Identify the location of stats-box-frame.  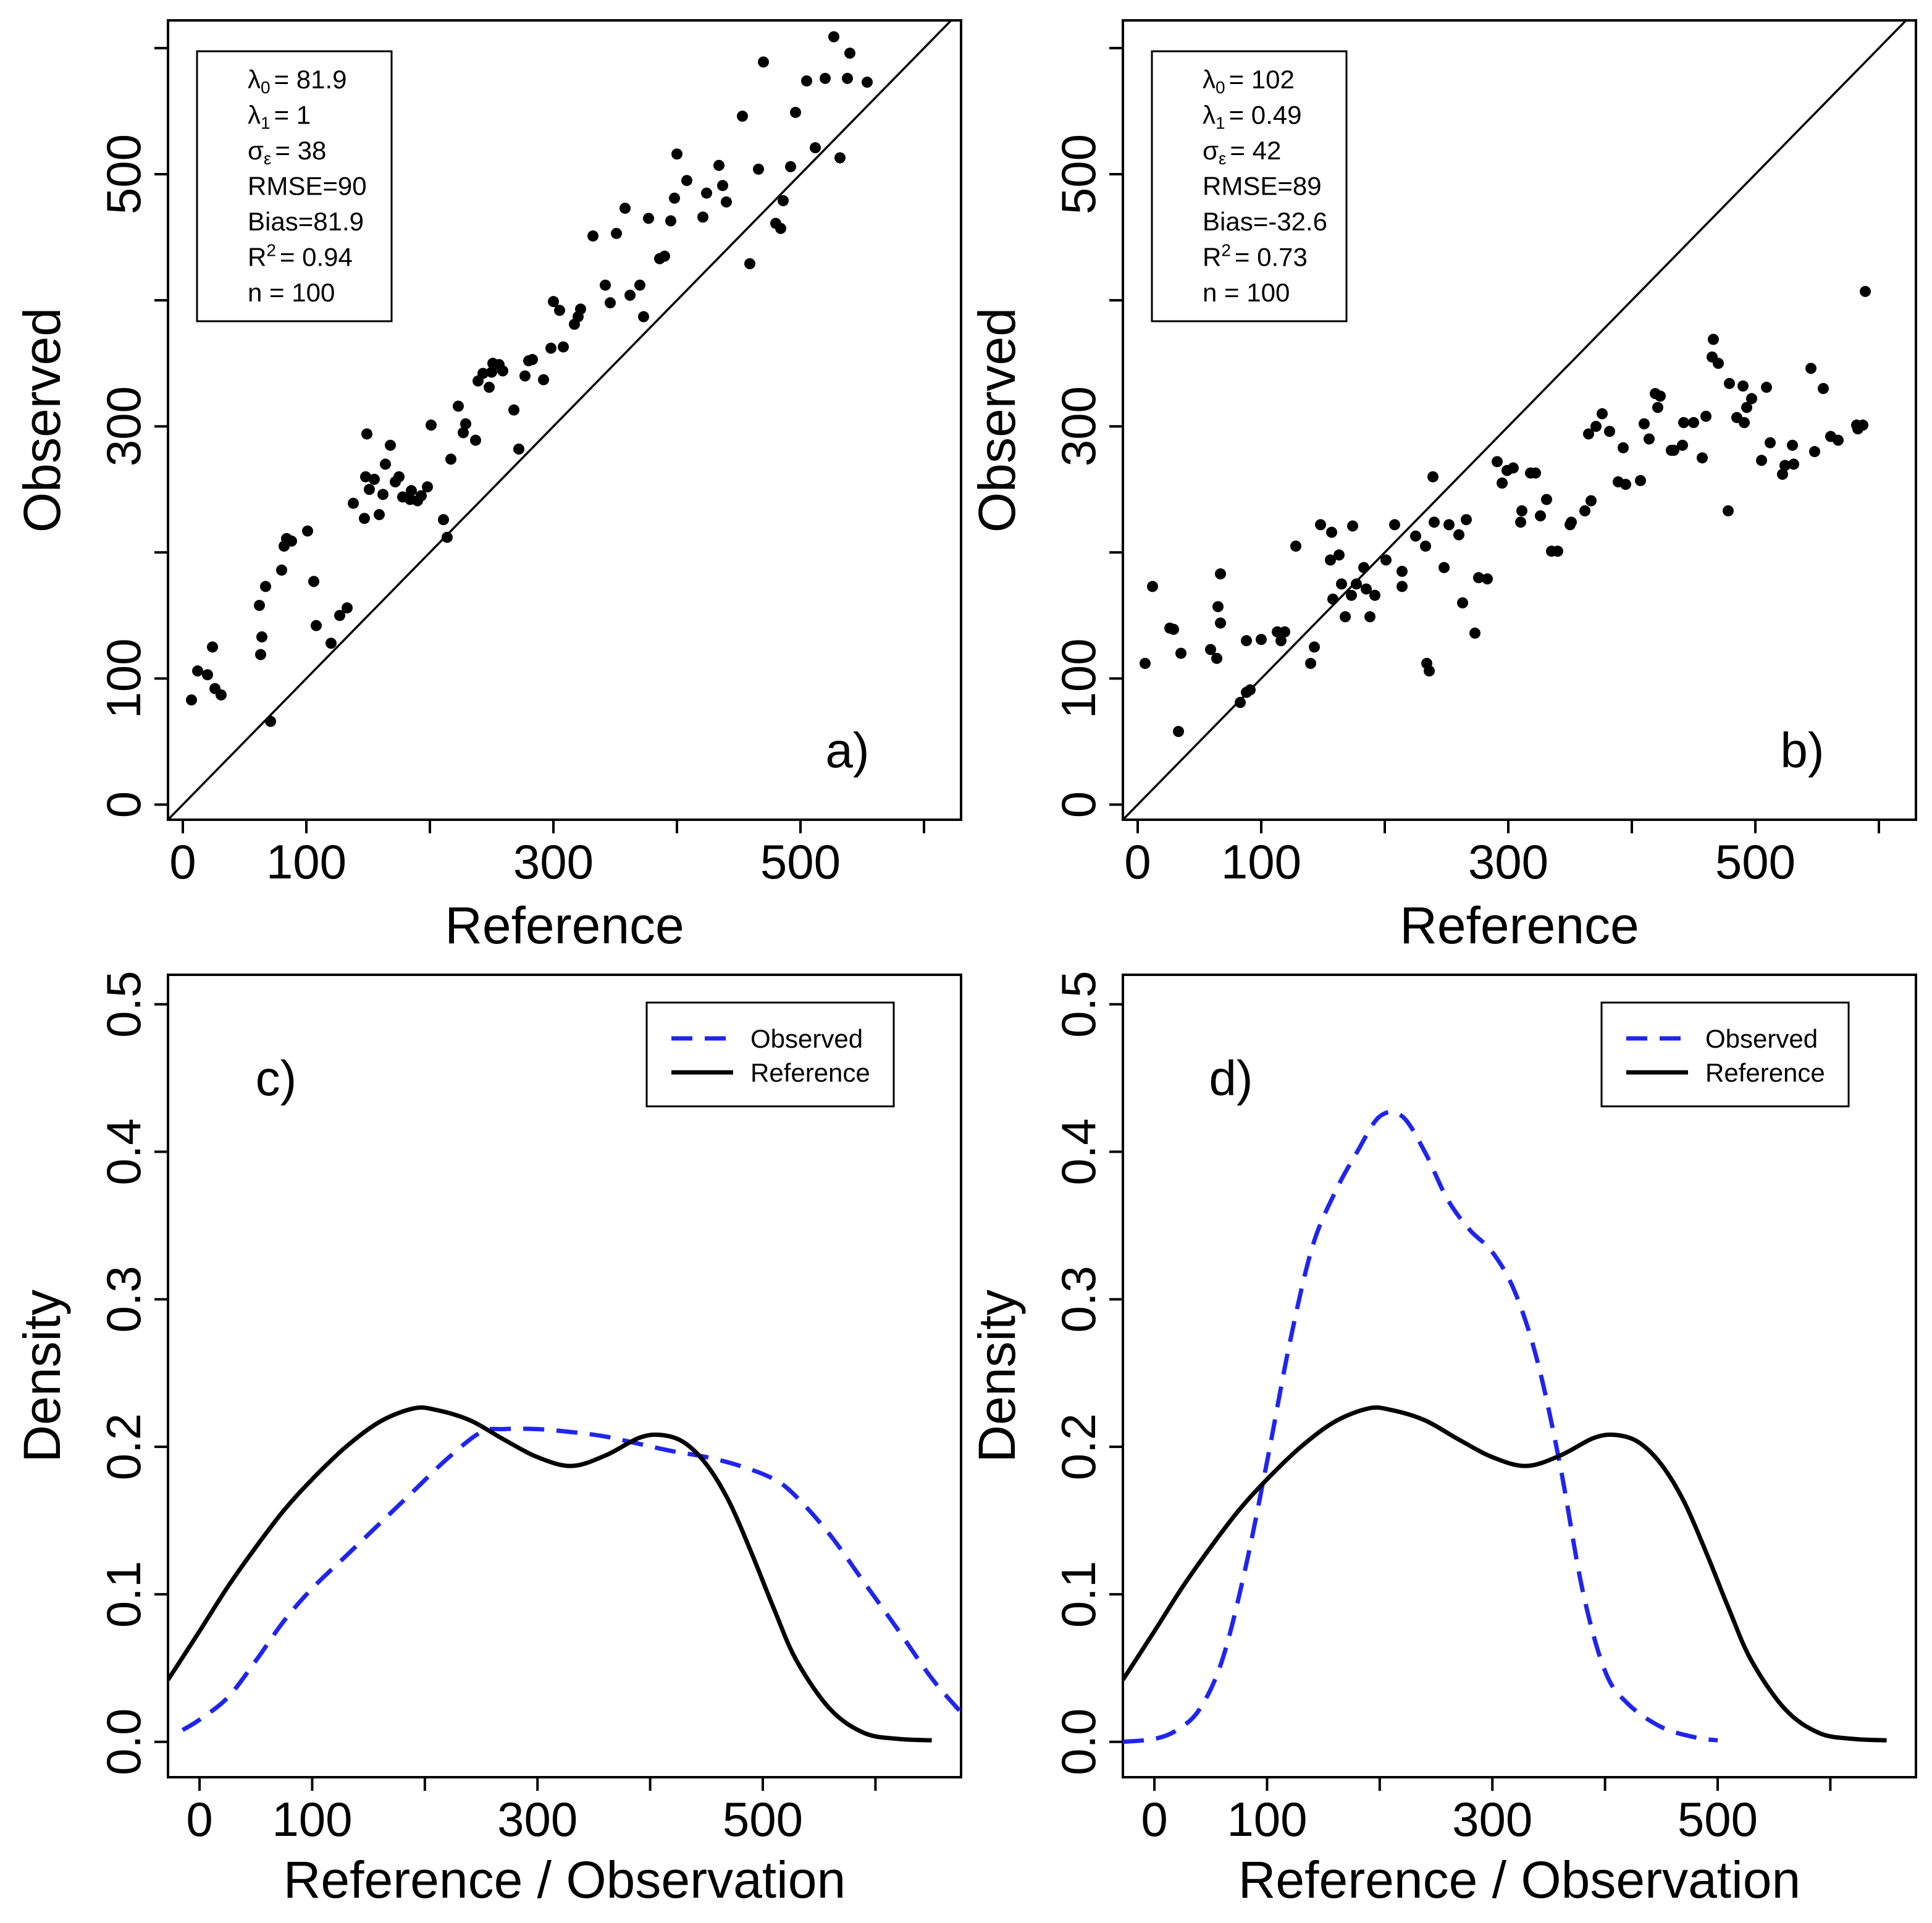
(1249, 186).